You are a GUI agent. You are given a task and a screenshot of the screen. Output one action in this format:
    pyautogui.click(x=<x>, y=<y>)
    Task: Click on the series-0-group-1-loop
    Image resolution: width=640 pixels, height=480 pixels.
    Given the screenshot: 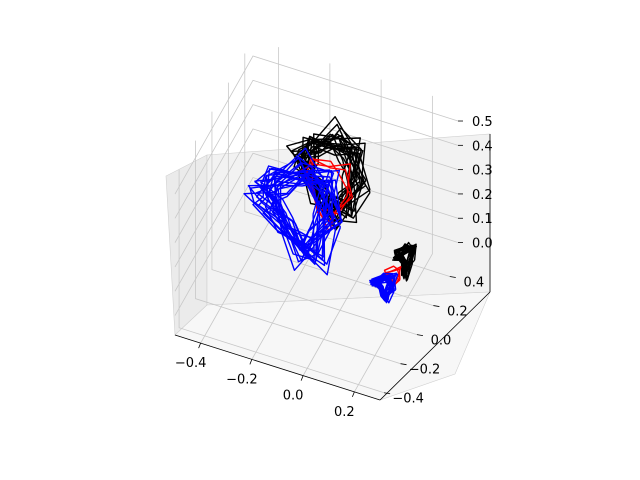 What is the action you would take?
    pyautogui.click(x=403, y=259)
    